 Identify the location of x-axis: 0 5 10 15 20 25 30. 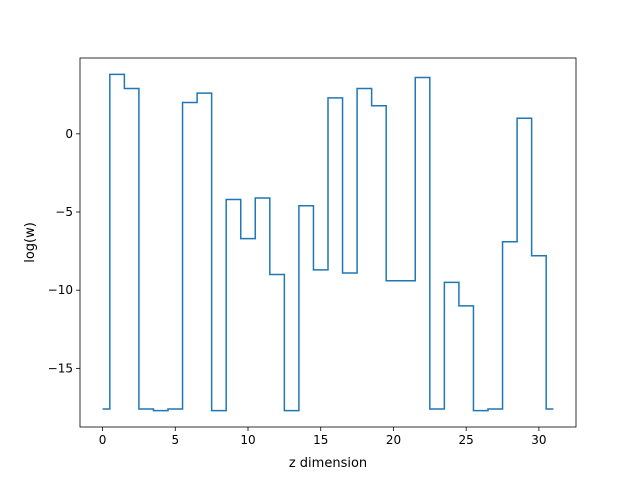
(323, 437).